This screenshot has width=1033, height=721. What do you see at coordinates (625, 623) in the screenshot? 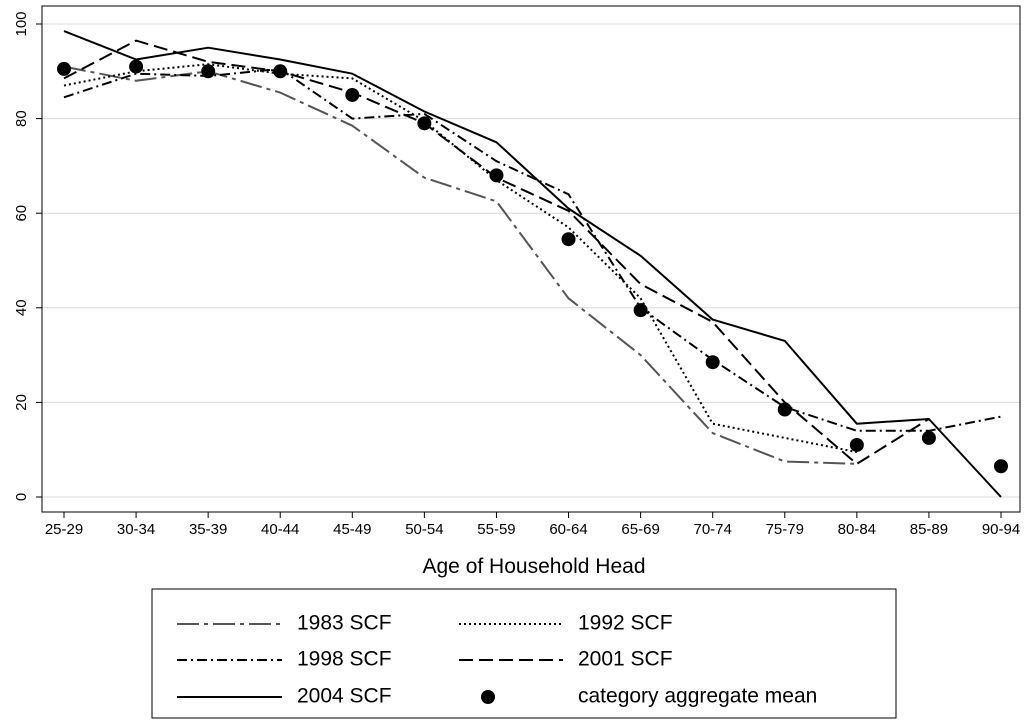
I see `legend-label-1992-scf: 1992 SCF` at bounding box center [625, 623].